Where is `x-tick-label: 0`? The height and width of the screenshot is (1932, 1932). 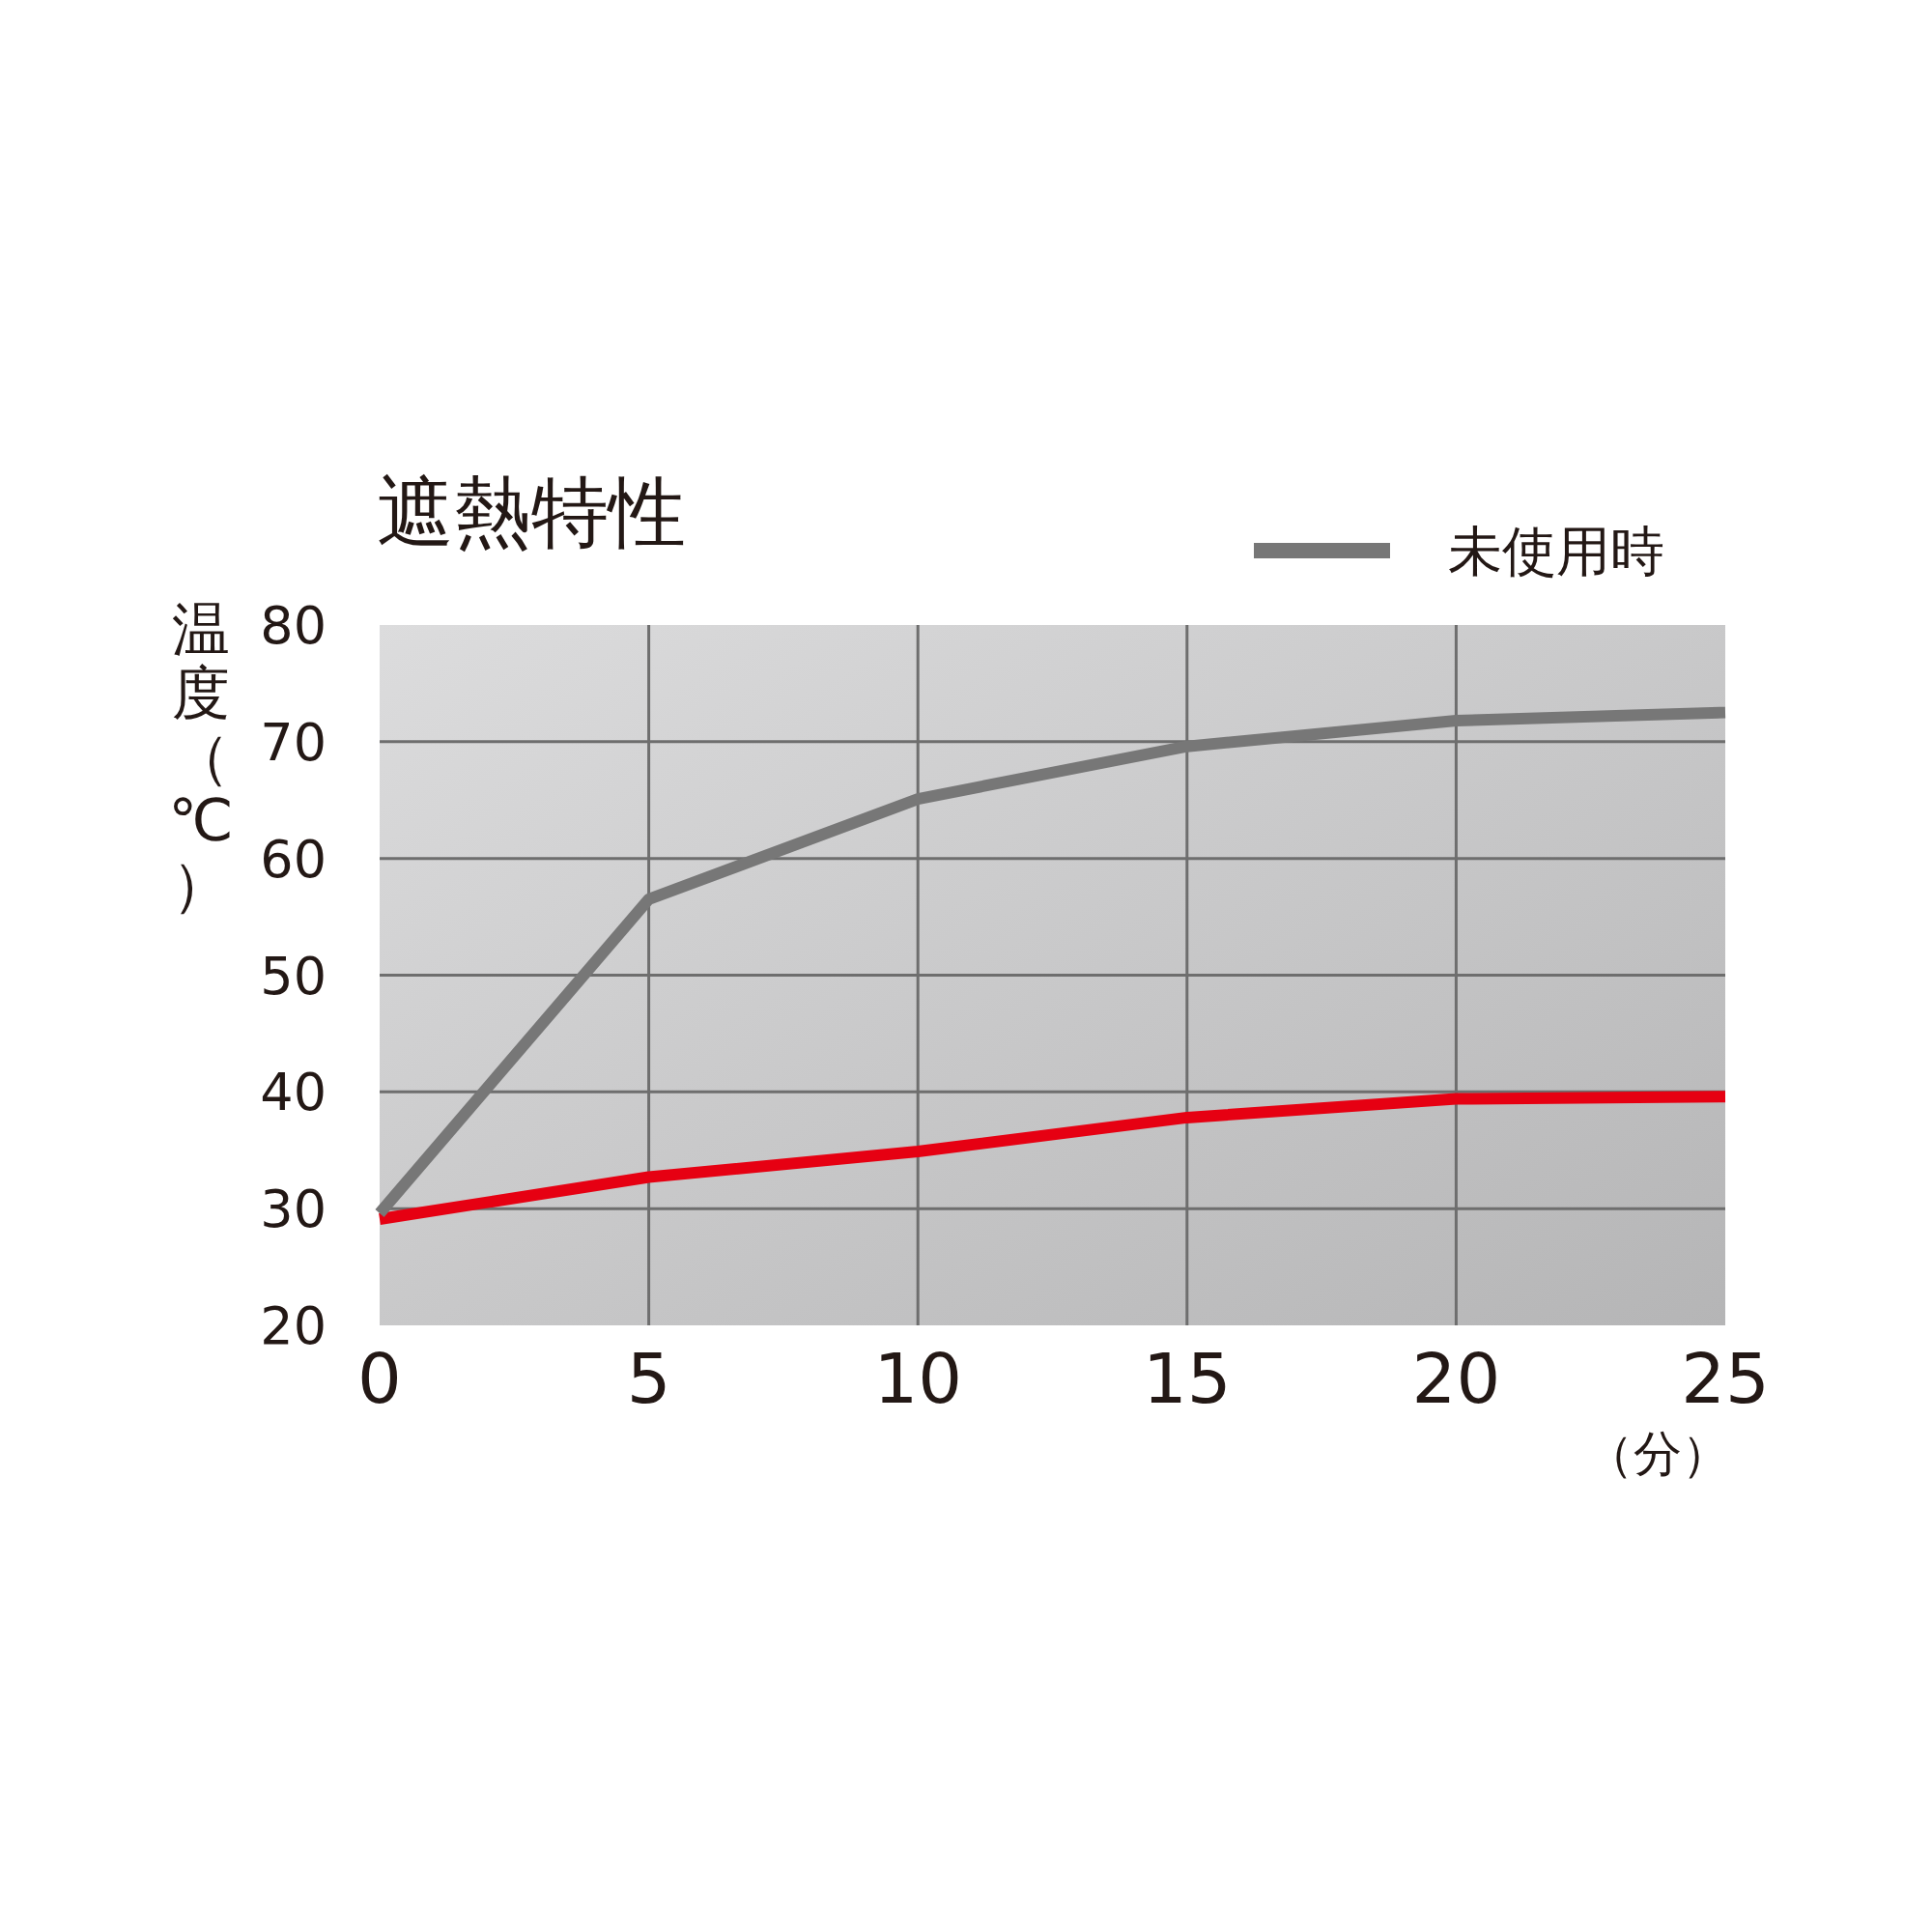 x-tick-label: 0 is located at coordinates (379, 1378).